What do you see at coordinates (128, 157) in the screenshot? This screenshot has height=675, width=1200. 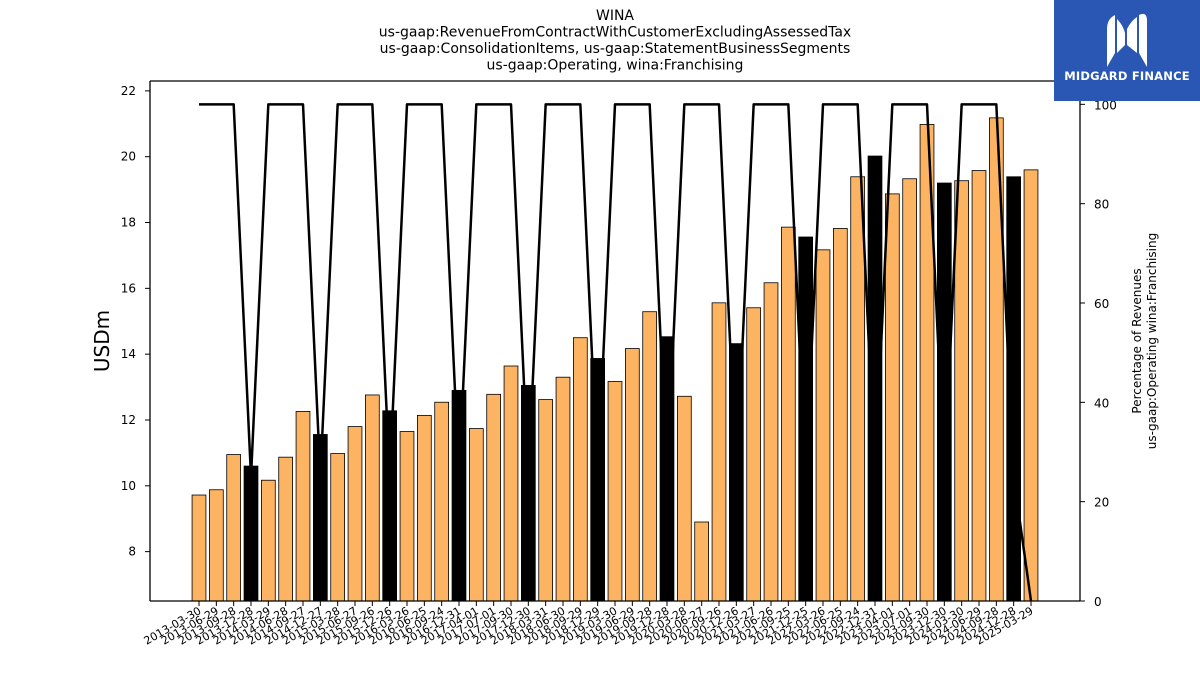 I see `left-y-tick-label: 20` at bounding box center [128, 157].